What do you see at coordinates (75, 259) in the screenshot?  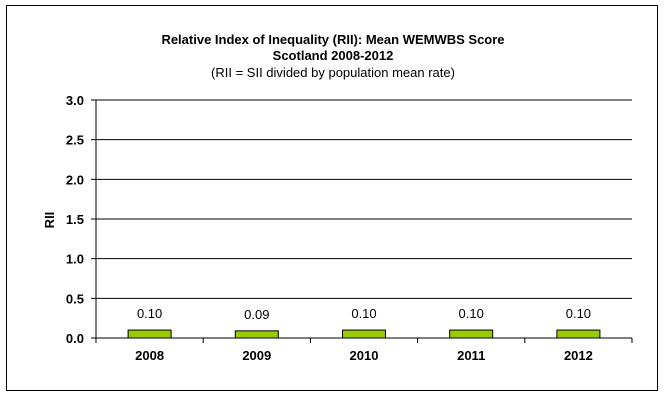 I see `y-tick-label: 1.0` at bounding box center [75, 259].